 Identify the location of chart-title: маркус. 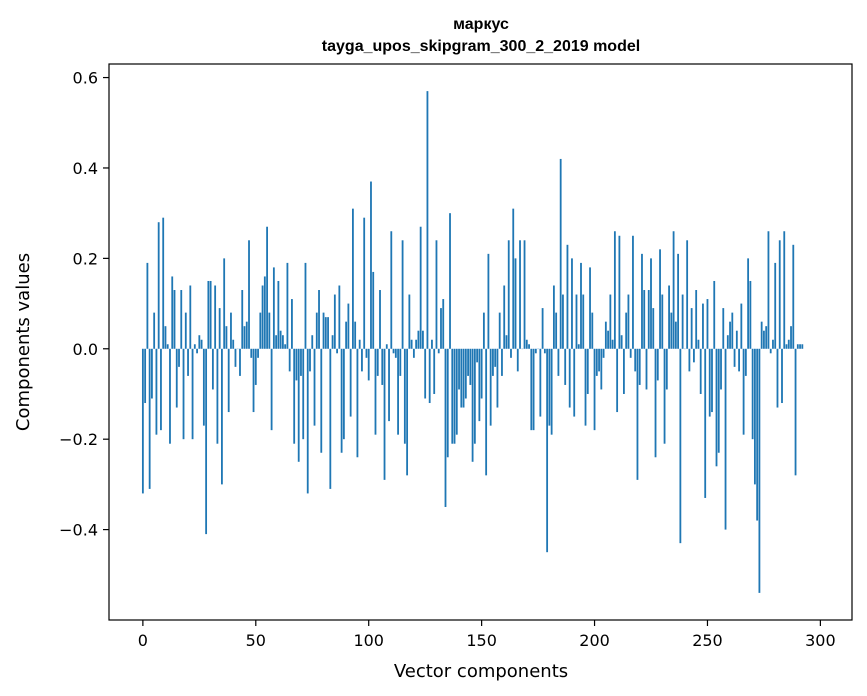
(481, 24).